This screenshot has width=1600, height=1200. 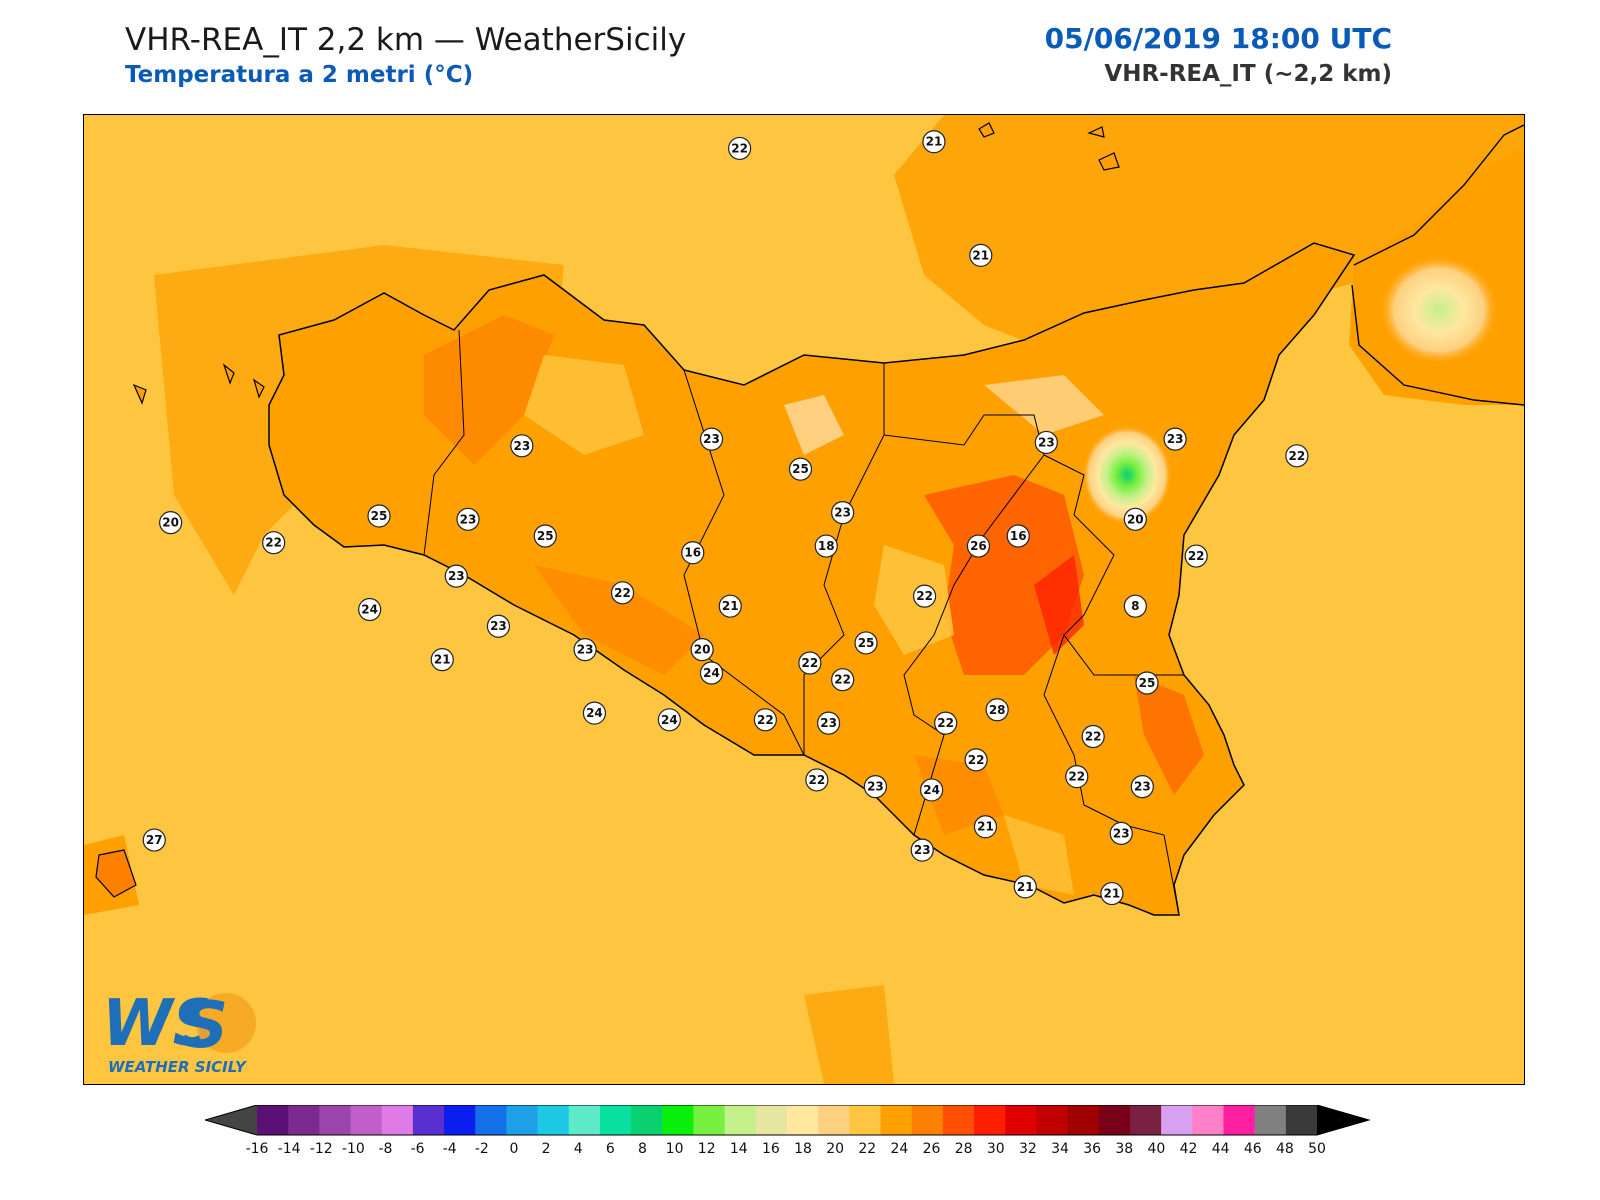 What do you see at coordinates (450, 1149) in the screenshot?
I see `colorbar-tick-label: -4` at bounding box center [450, 1149].